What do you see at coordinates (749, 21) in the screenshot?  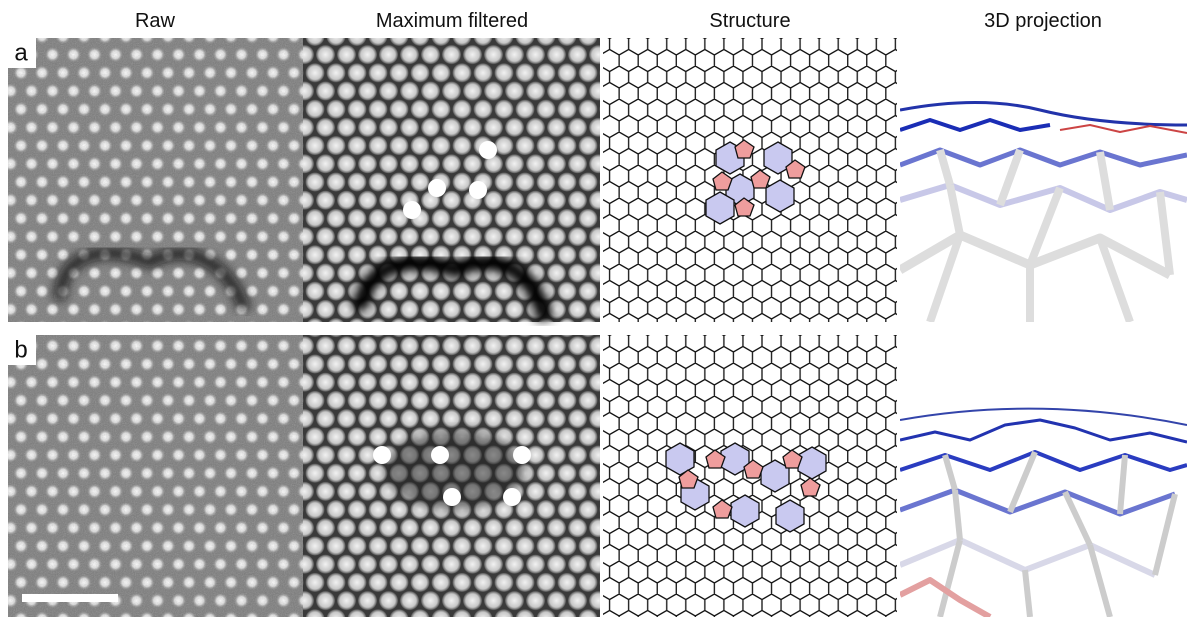 I see `column-header: Structure` at bounding box center [749, 21].